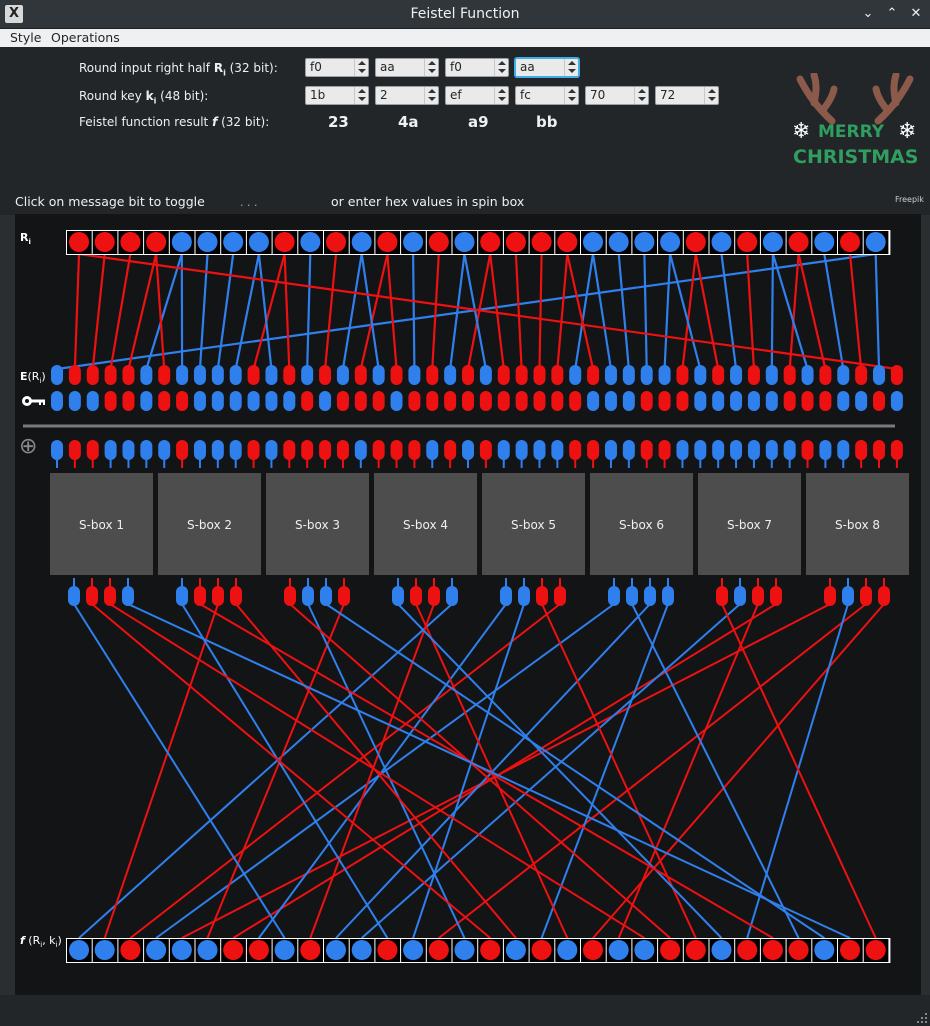 This screenshot has height=1026, width=930. I want to click on close-icon: ✕, so click(916, 13).